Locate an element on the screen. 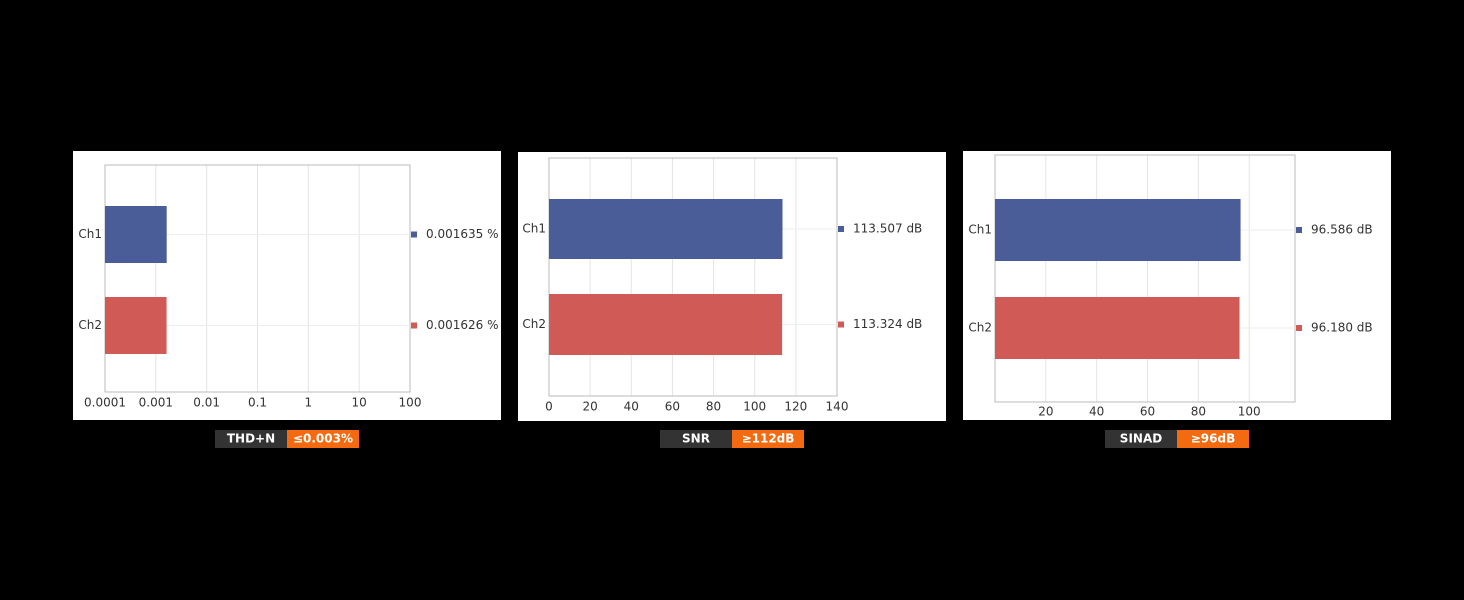 Image resolution: width=1464 pixels, height=600 pixels. x-tick-label: 0.0001 is located at coordinates (105, 403).